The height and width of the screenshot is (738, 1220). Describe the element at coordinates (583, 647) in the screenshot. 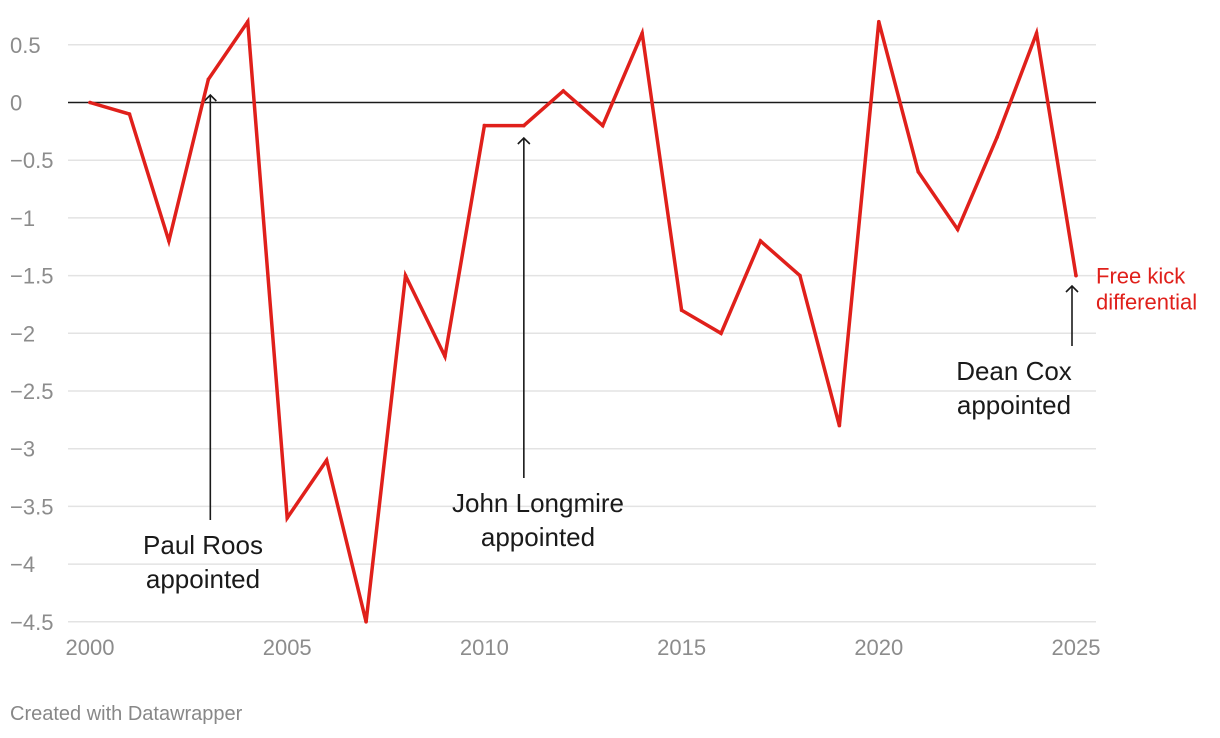

I see `x-axis-ticks: 2000 2005 2010 2015 2020 2025` at that location.